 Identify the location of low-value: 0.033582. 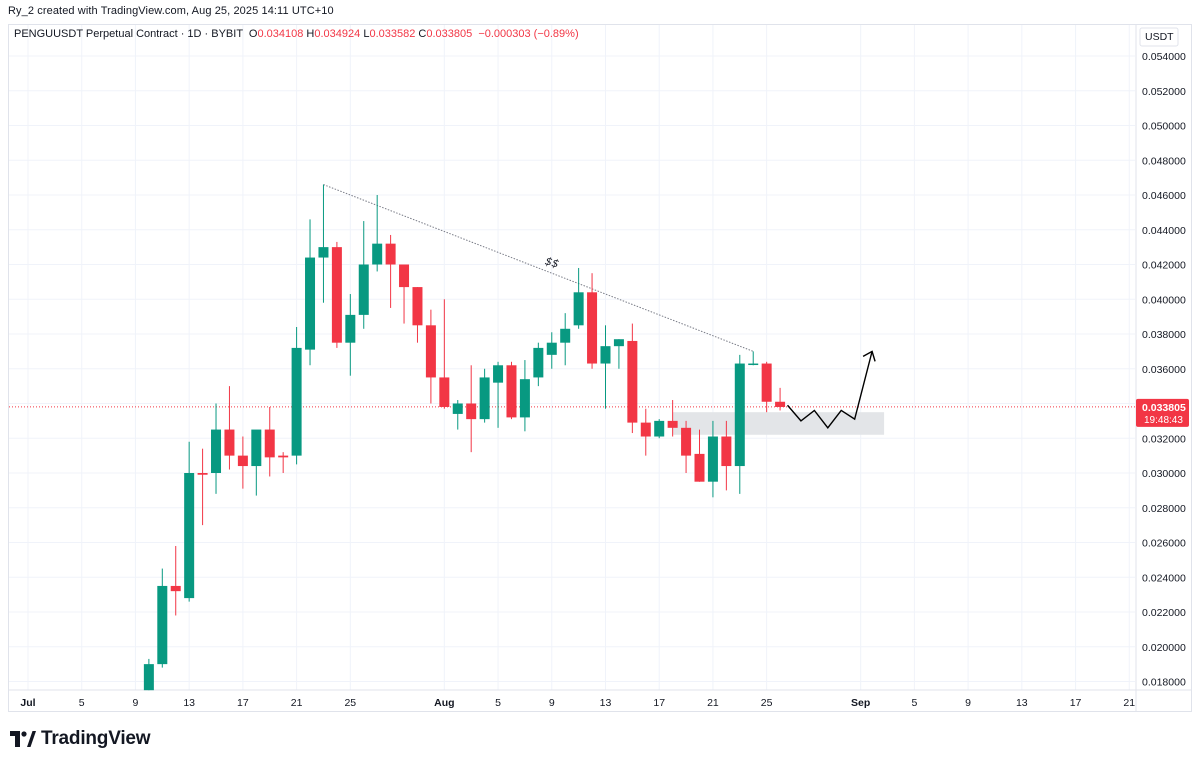
(392, 34).